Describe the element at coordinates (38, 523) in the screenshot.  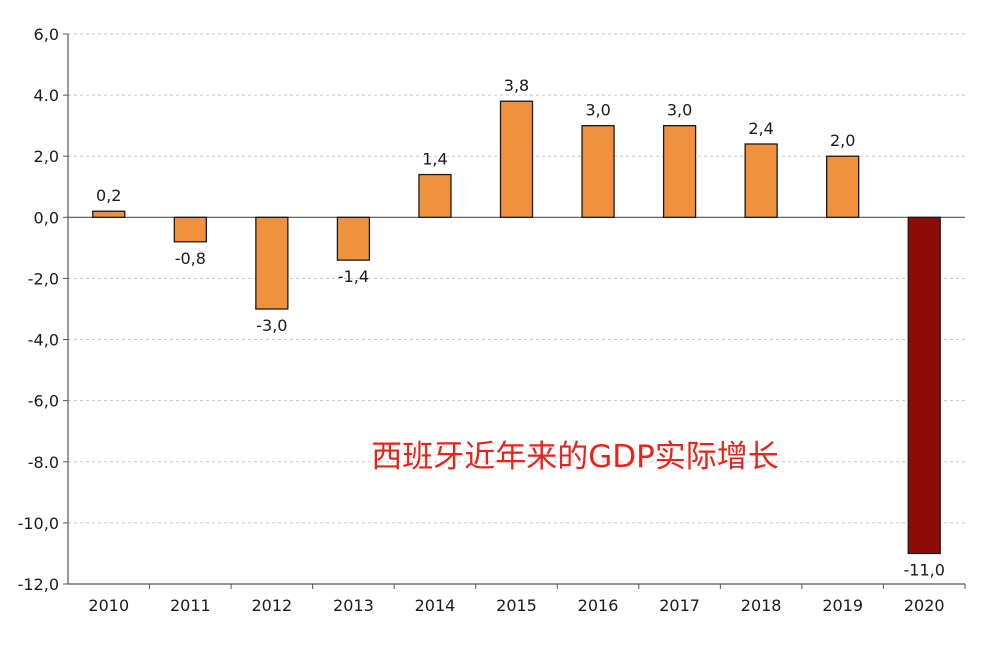
I see `y-tick-label: -10,0` at that location.